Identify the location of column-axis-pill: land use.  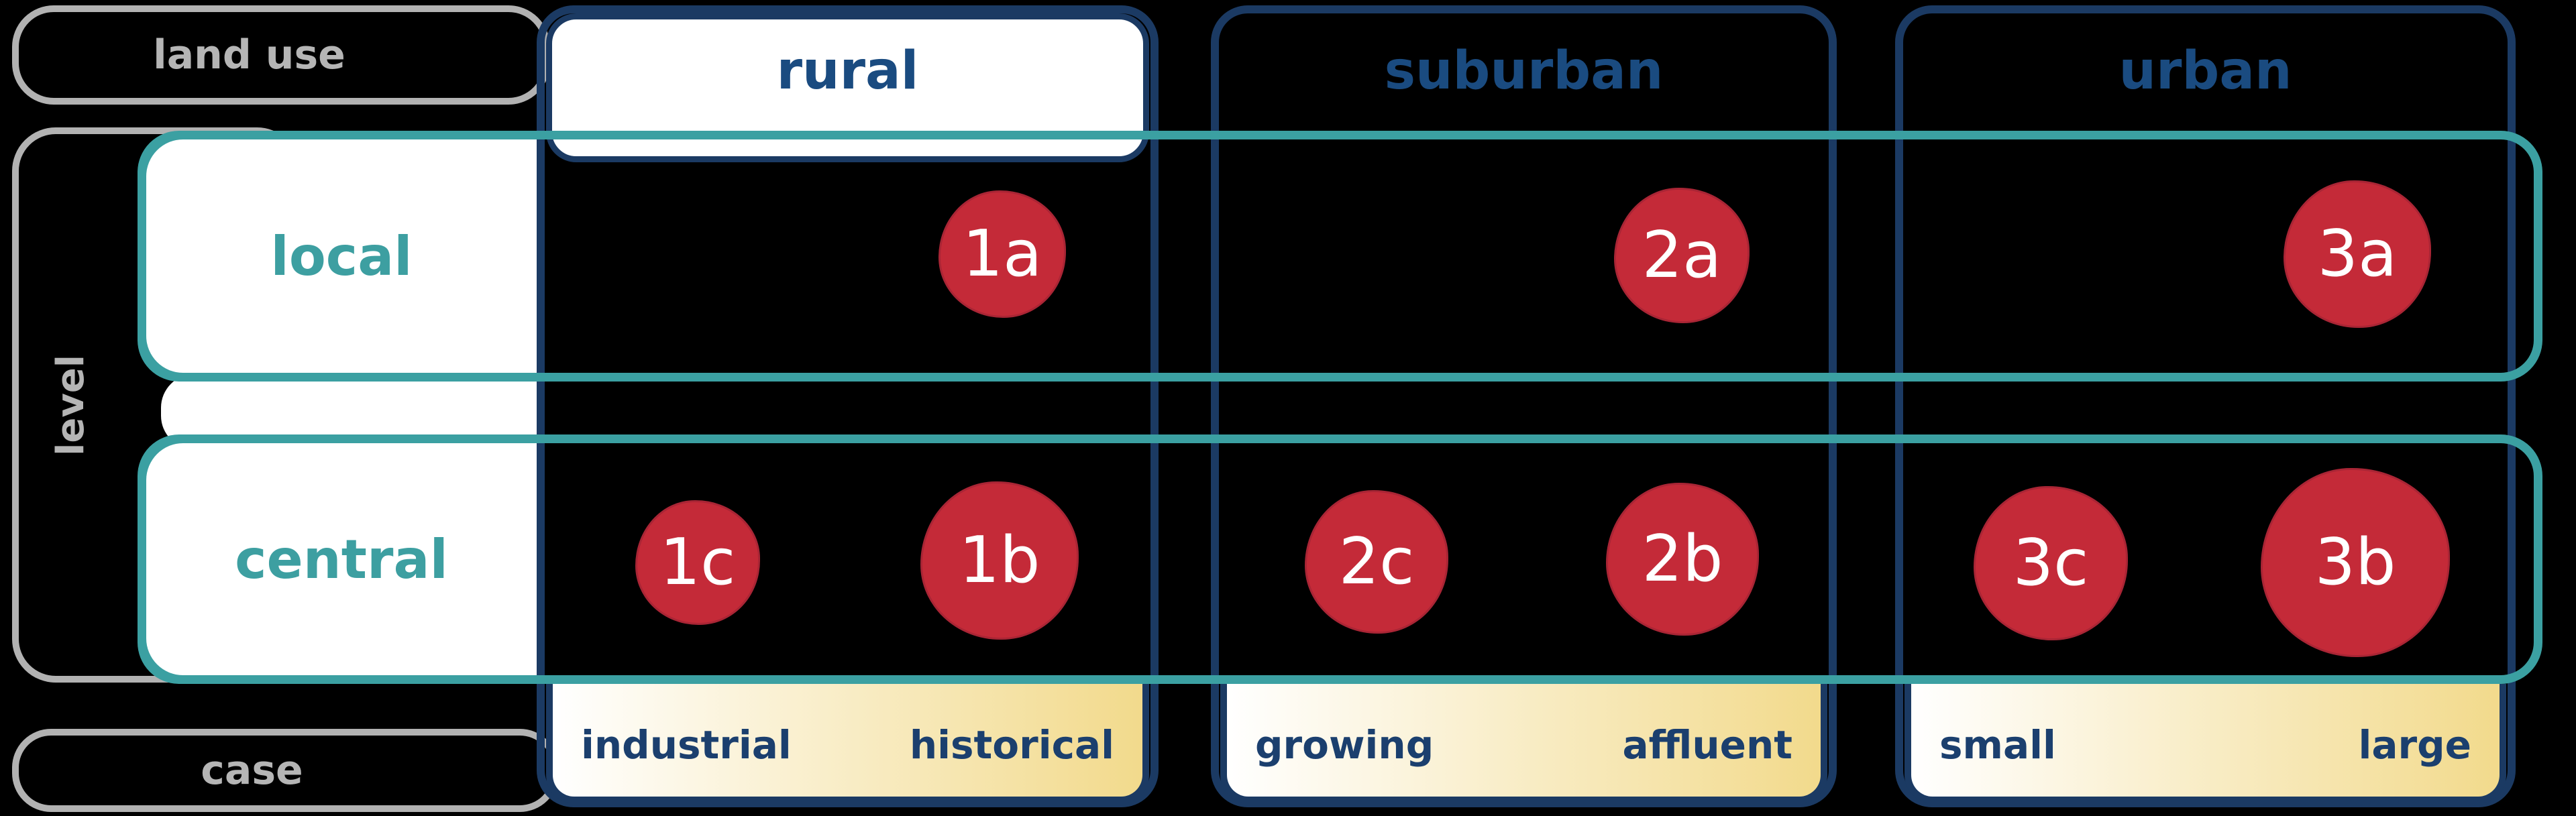
(281, 55).